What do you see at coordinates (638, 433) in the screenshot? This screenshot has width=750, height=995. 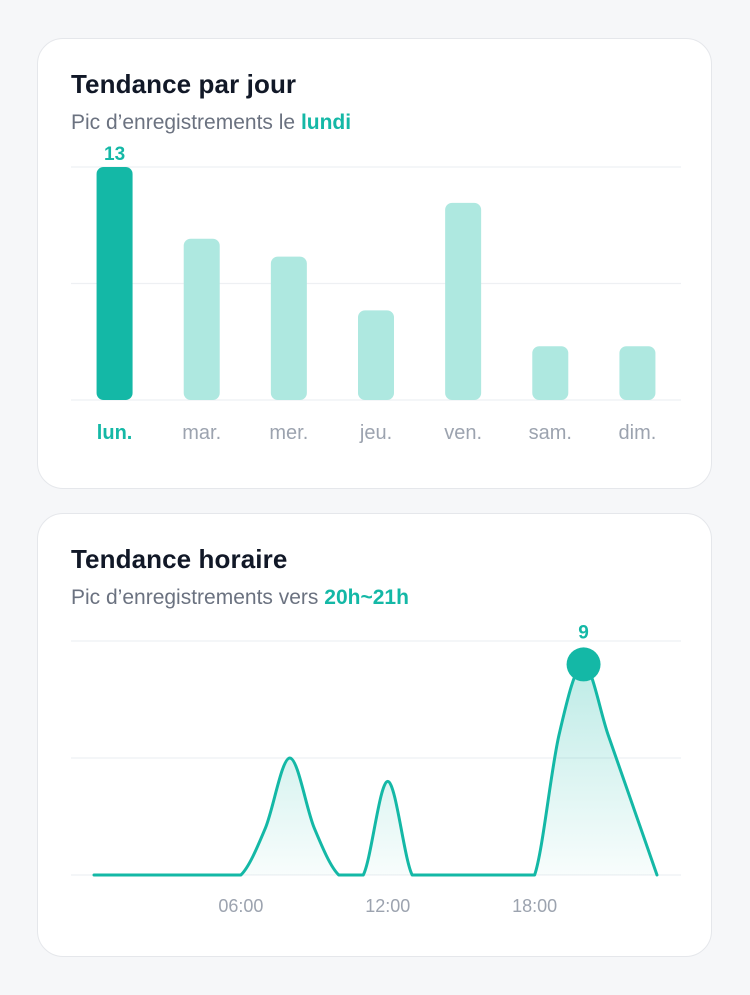 I see `bar-category-label-6: dim.` at bounding box center [638, 433].